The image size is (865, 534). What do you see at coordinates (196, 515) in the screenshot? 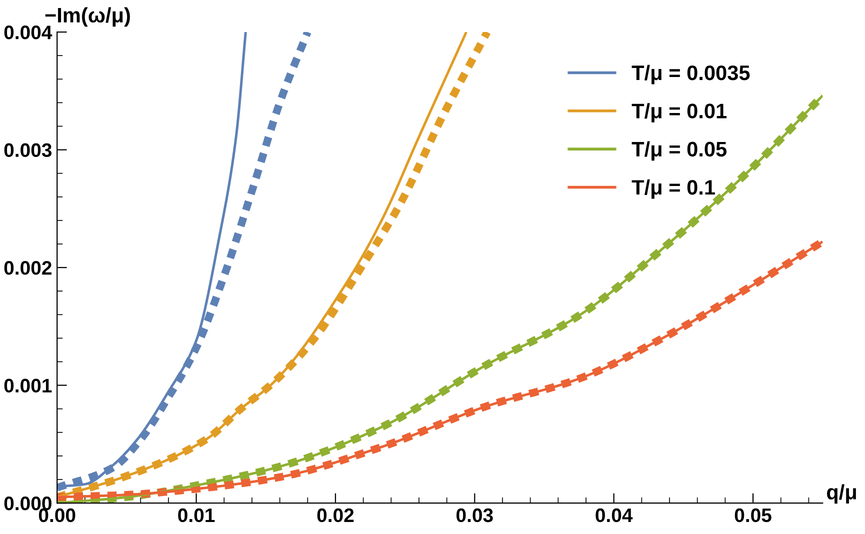
I see `x-tick-label: 0.01` at bounding box center [196, 515].